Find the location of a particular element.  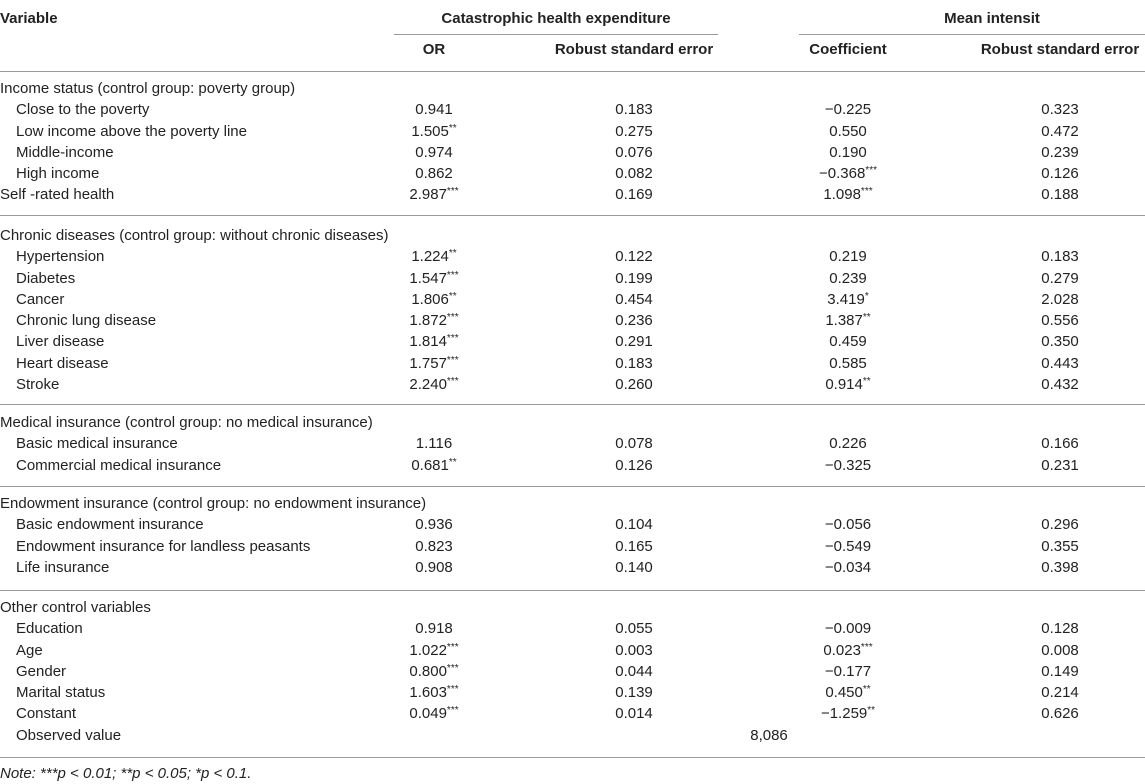

coef-cell-value: 0.190 is located at coordinates (848, 152).